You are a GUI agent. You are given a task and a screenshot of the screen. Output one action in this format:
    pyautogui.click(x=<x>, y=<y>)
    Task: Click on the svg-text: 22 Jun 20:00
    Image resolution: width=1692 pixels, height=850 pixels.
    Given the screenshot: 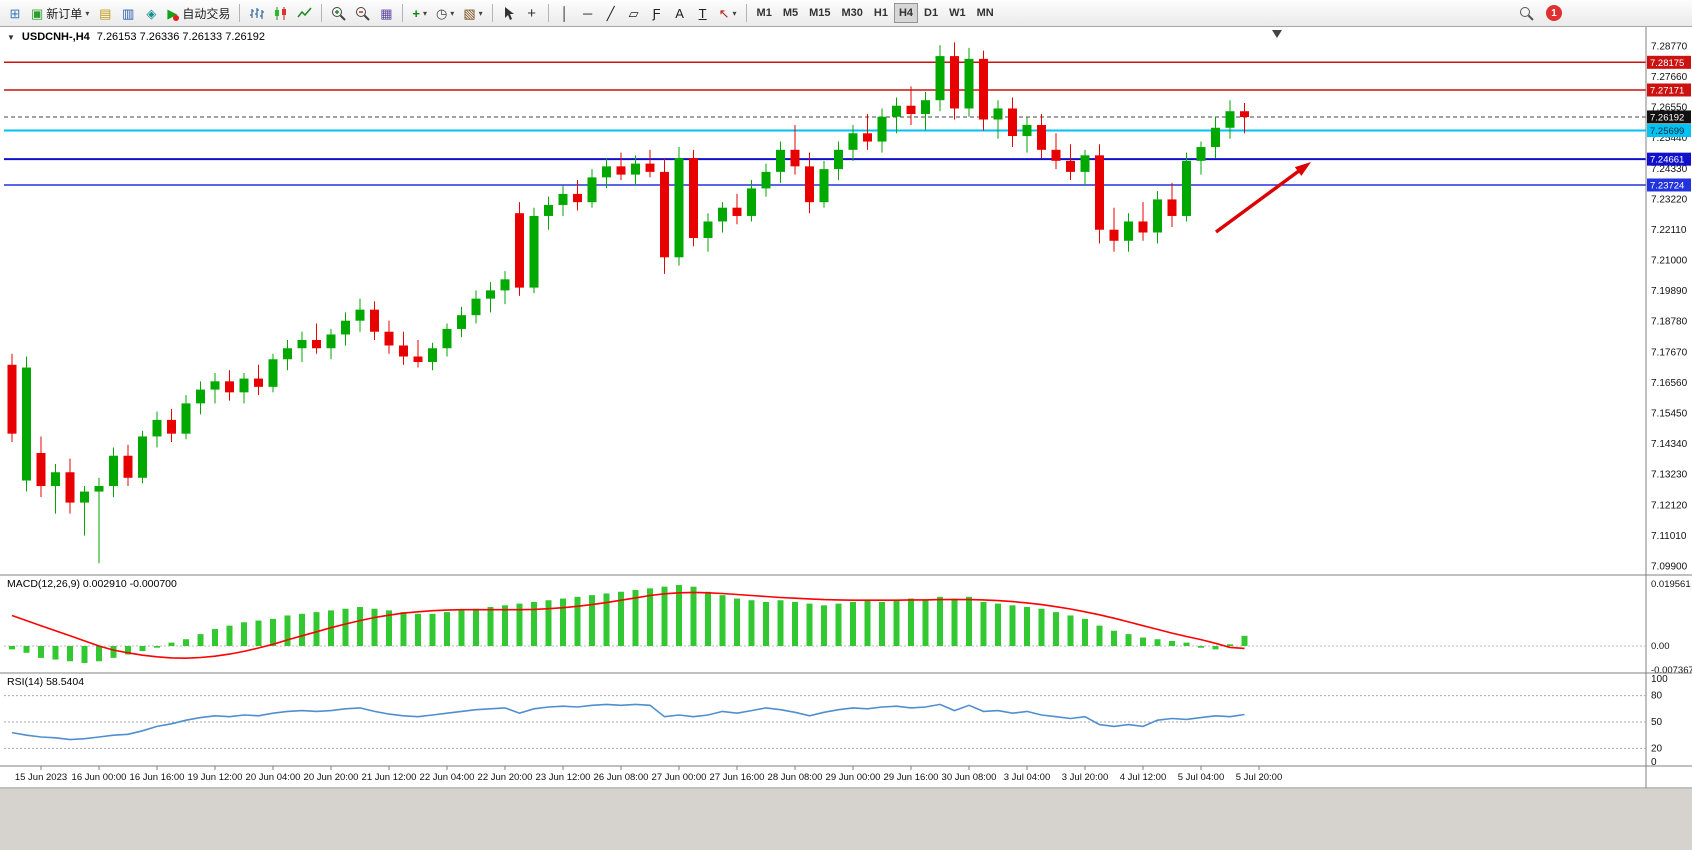 What is the action you would take?
    pyautogui.click(x=505, y=777)
    